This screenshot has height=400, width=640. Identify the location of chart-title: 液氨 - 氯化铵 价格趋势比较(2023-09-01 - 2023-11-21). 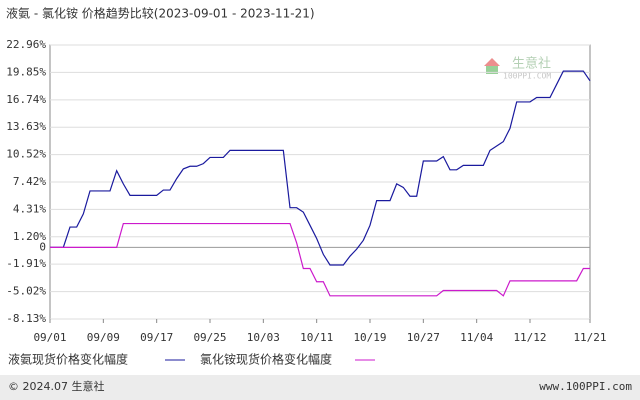
(160, 13).